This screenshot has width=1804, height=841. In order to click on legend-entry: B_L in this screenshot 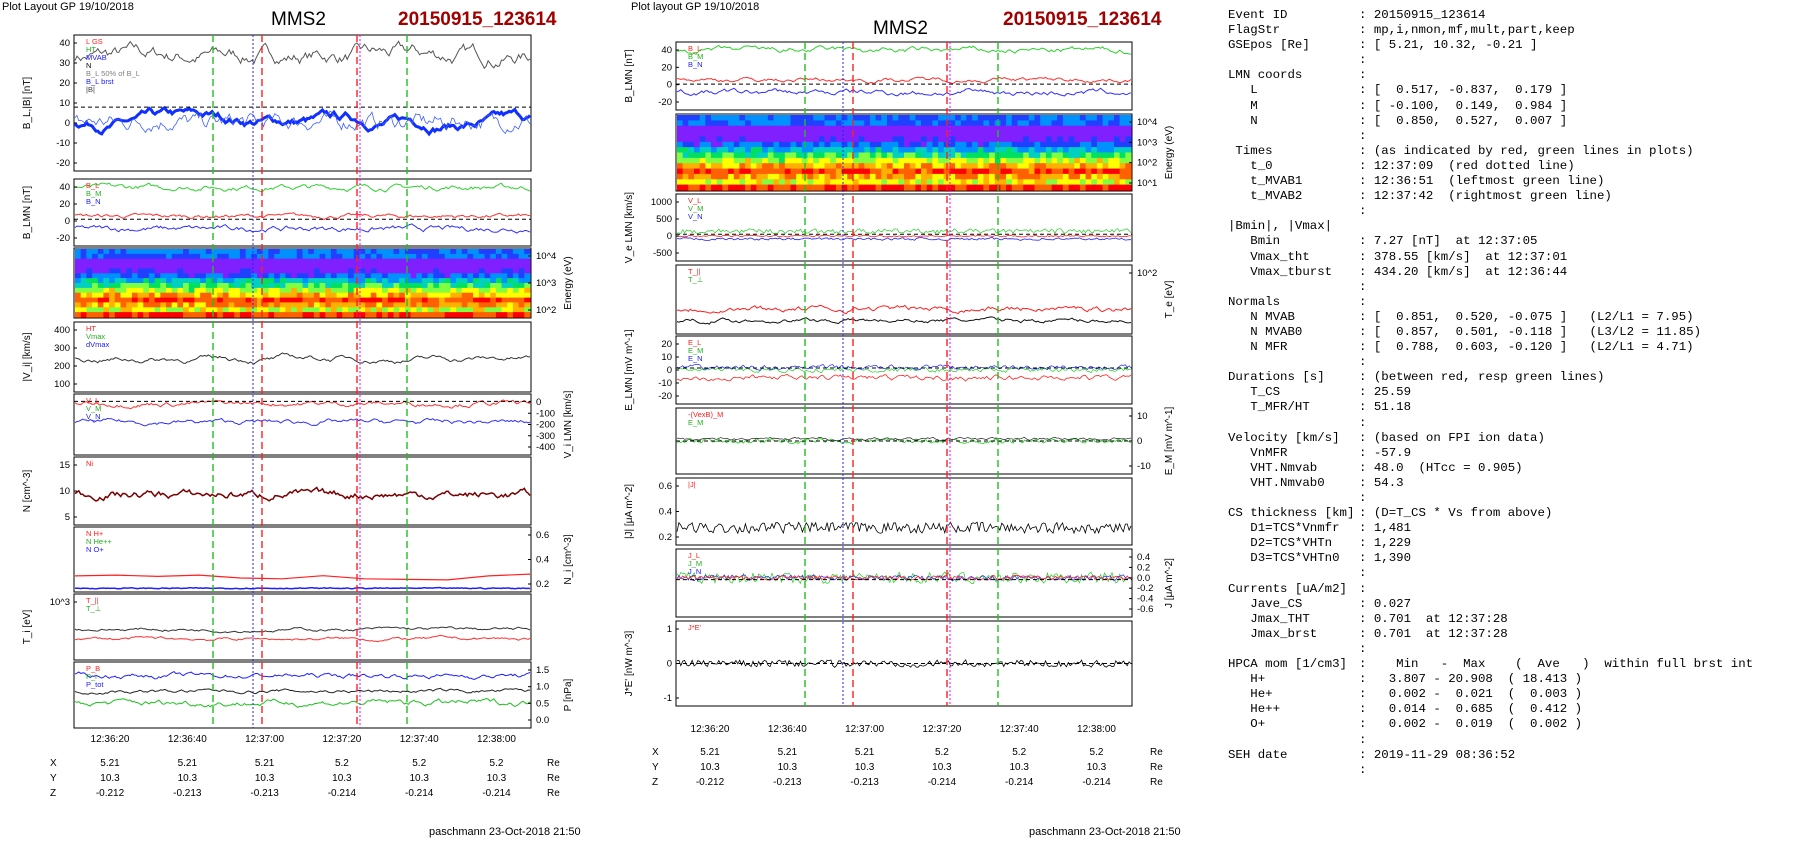, I will do `click(92, 185)`.